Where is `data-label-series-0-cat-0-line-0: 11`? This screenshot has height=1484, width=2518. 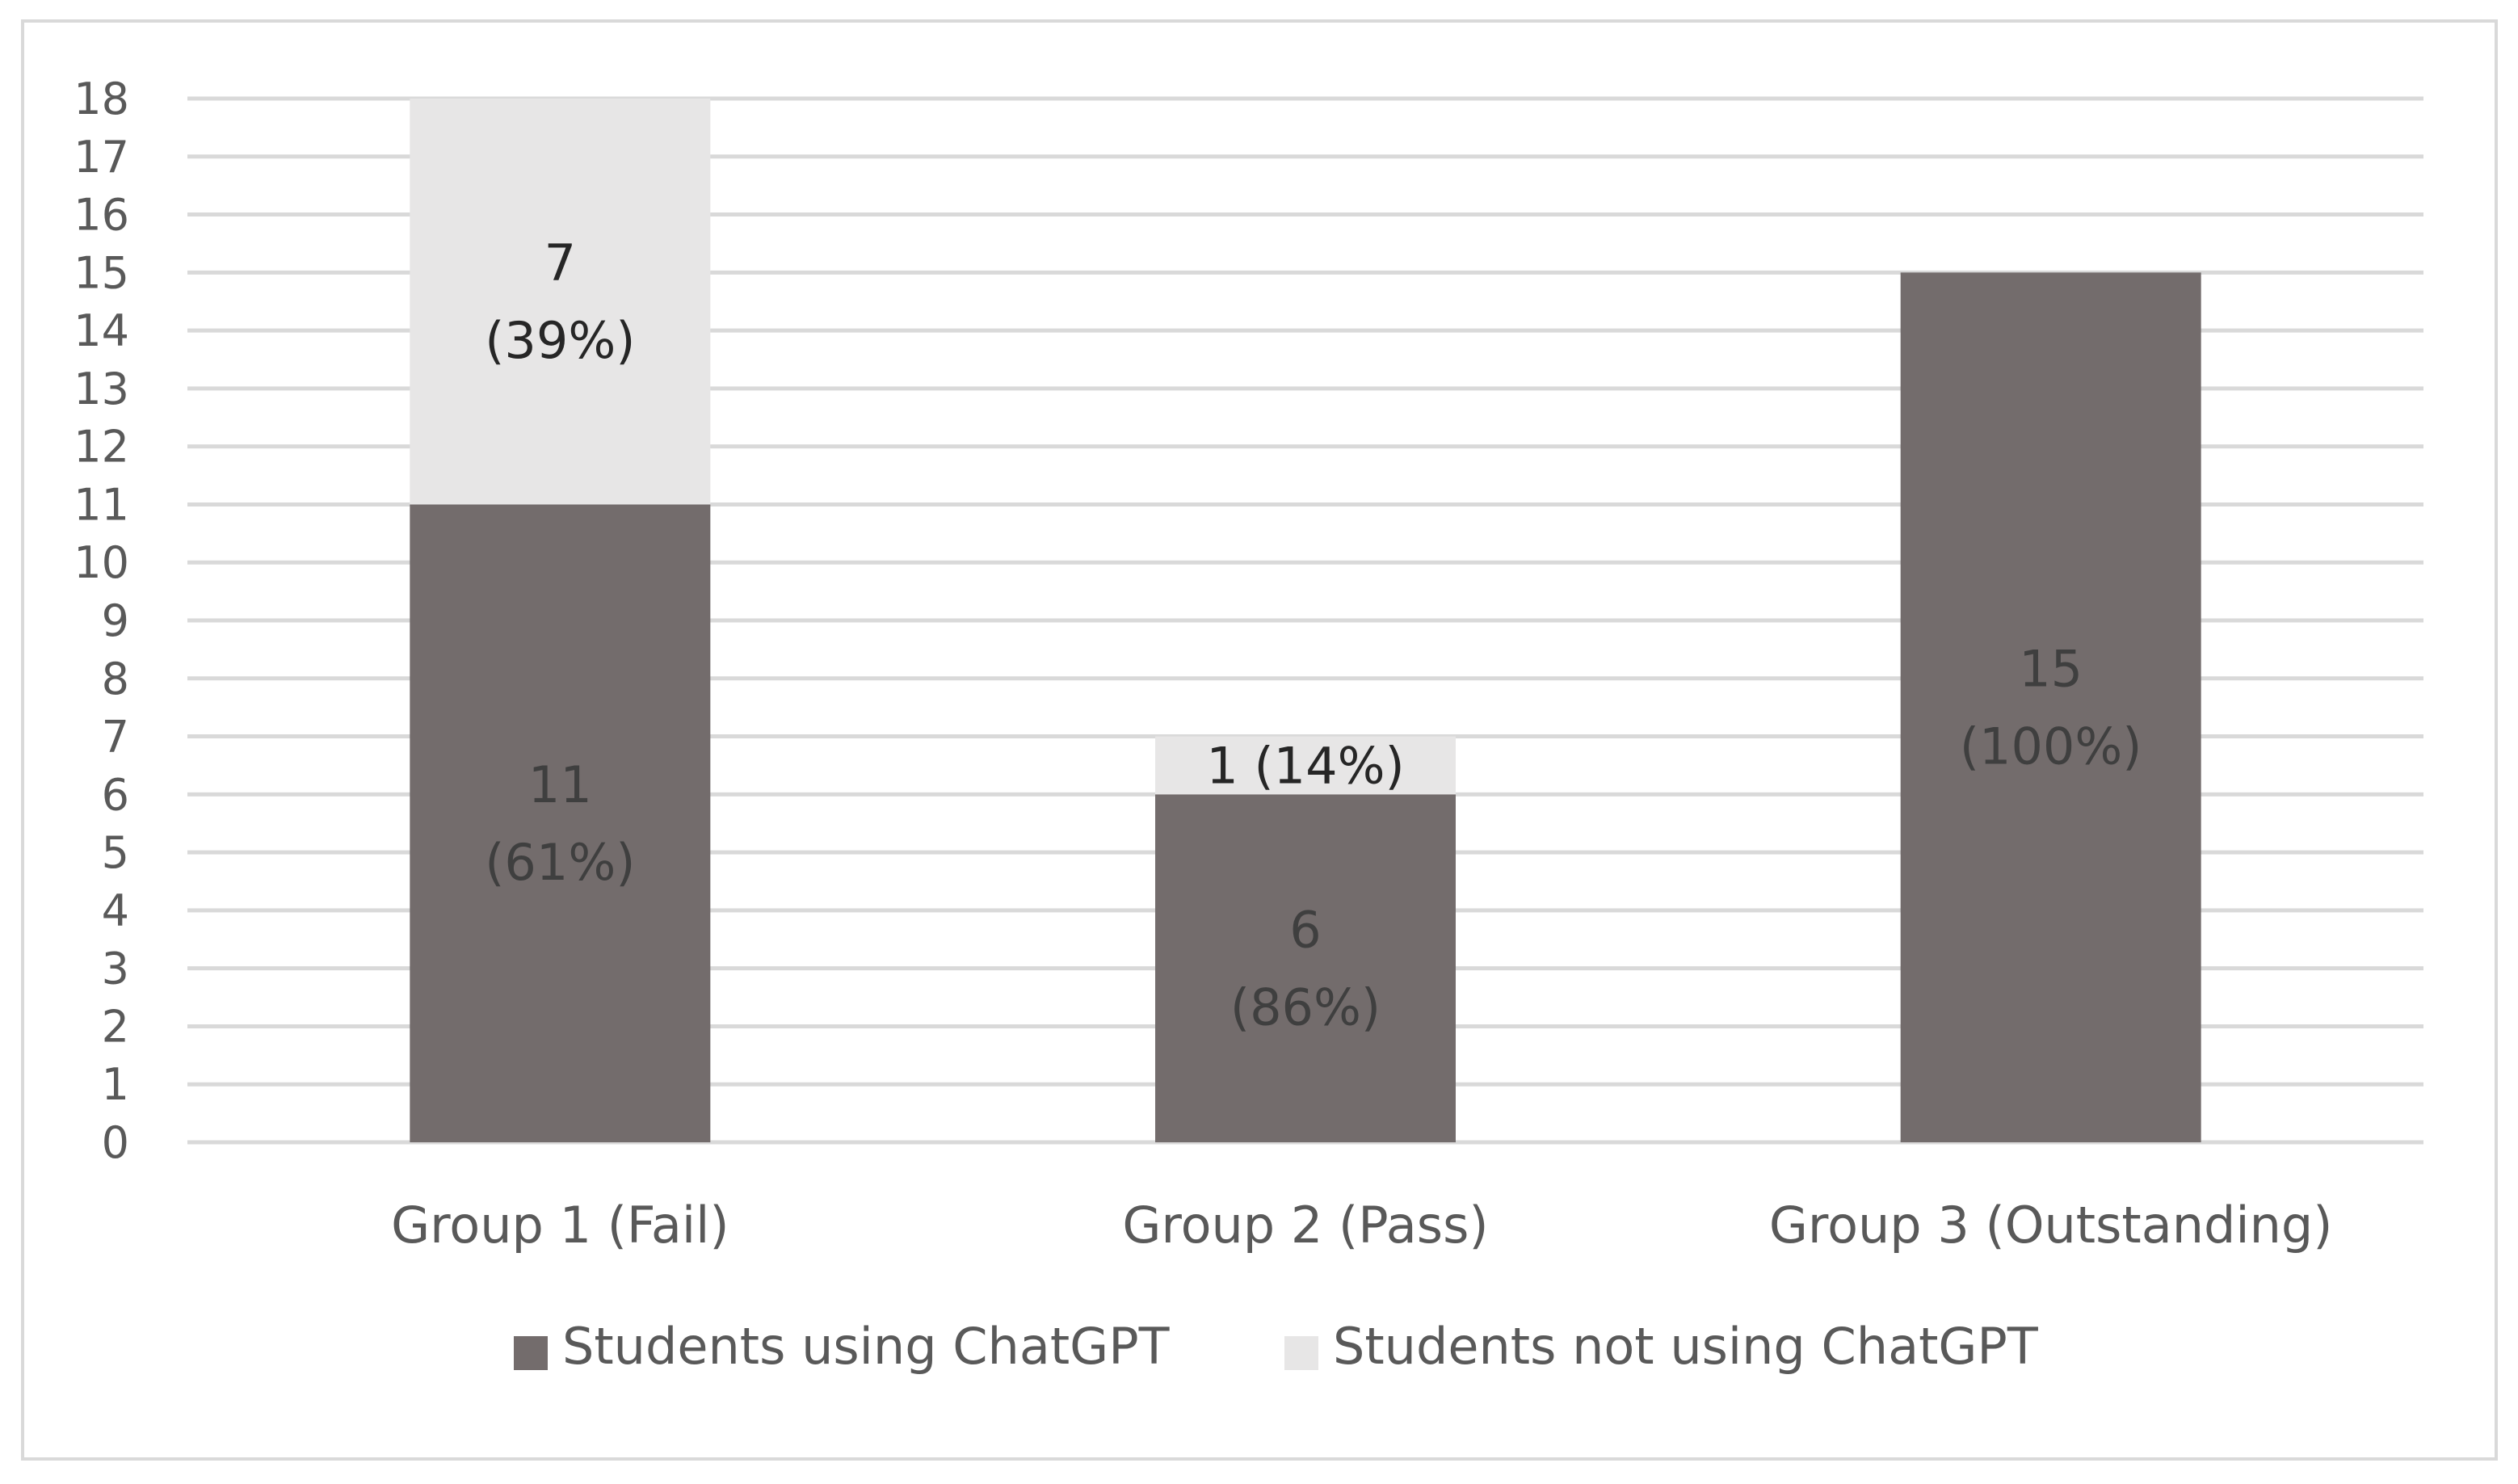 data-label-series-0-cat-0-line-0: 11 is located at coordinates (560, 784).